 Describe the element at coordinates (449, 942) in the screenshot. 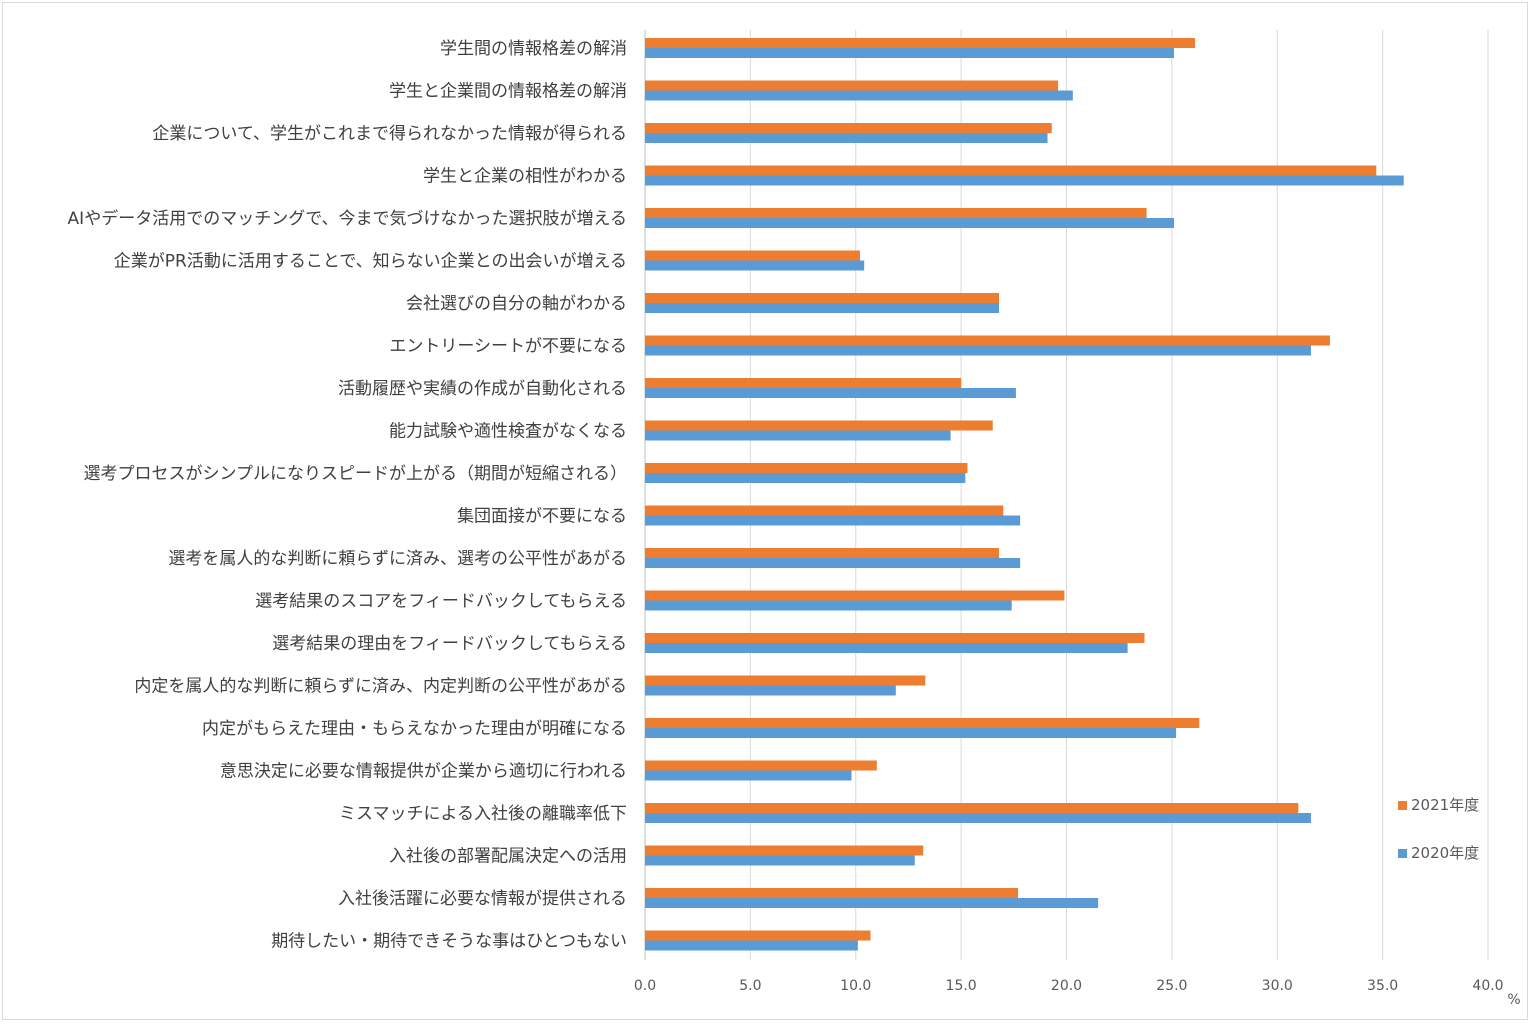

I see `category-label: 期待したい・期待できそうな事はひとつもない` at that location.